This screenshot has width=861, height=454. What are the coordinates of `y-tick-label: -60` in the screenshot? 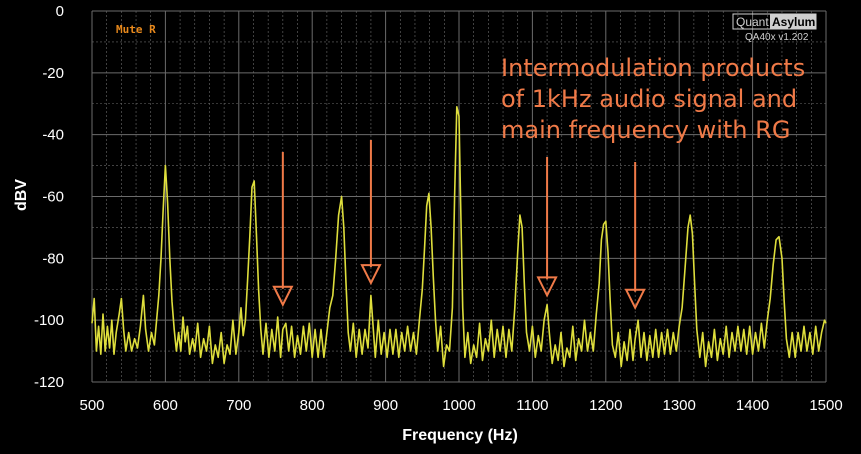 It's located at (53, 197).